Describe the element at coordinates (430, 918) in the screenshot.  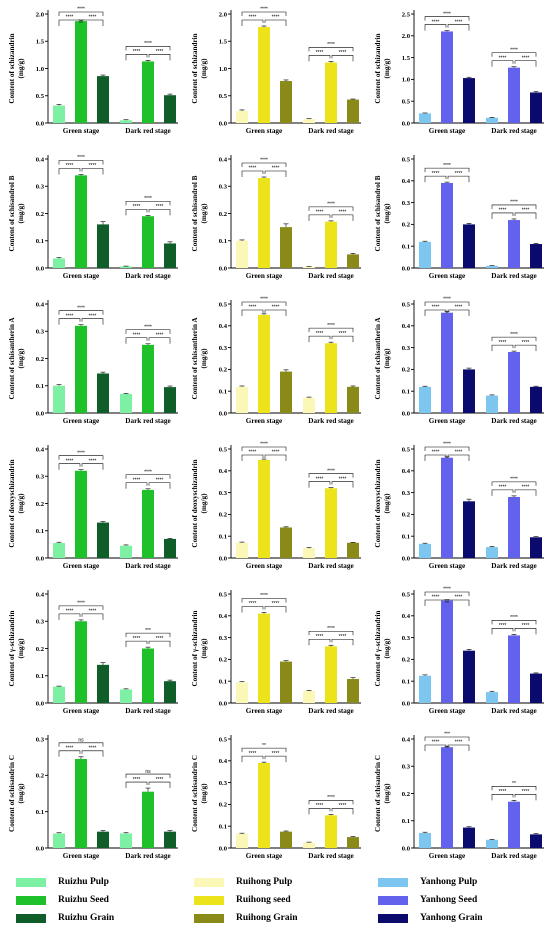
I see `legend-item-yanhong-grain: Yanhong Grain` at that location.